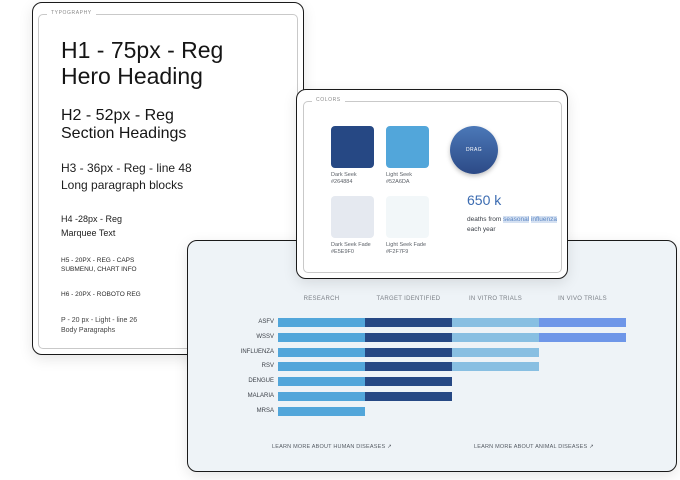  Describe the element at coordinates (99, 269) in the screenshot. I see `h5-sample-line2: SUBMENU, CHART INFO` at that location.